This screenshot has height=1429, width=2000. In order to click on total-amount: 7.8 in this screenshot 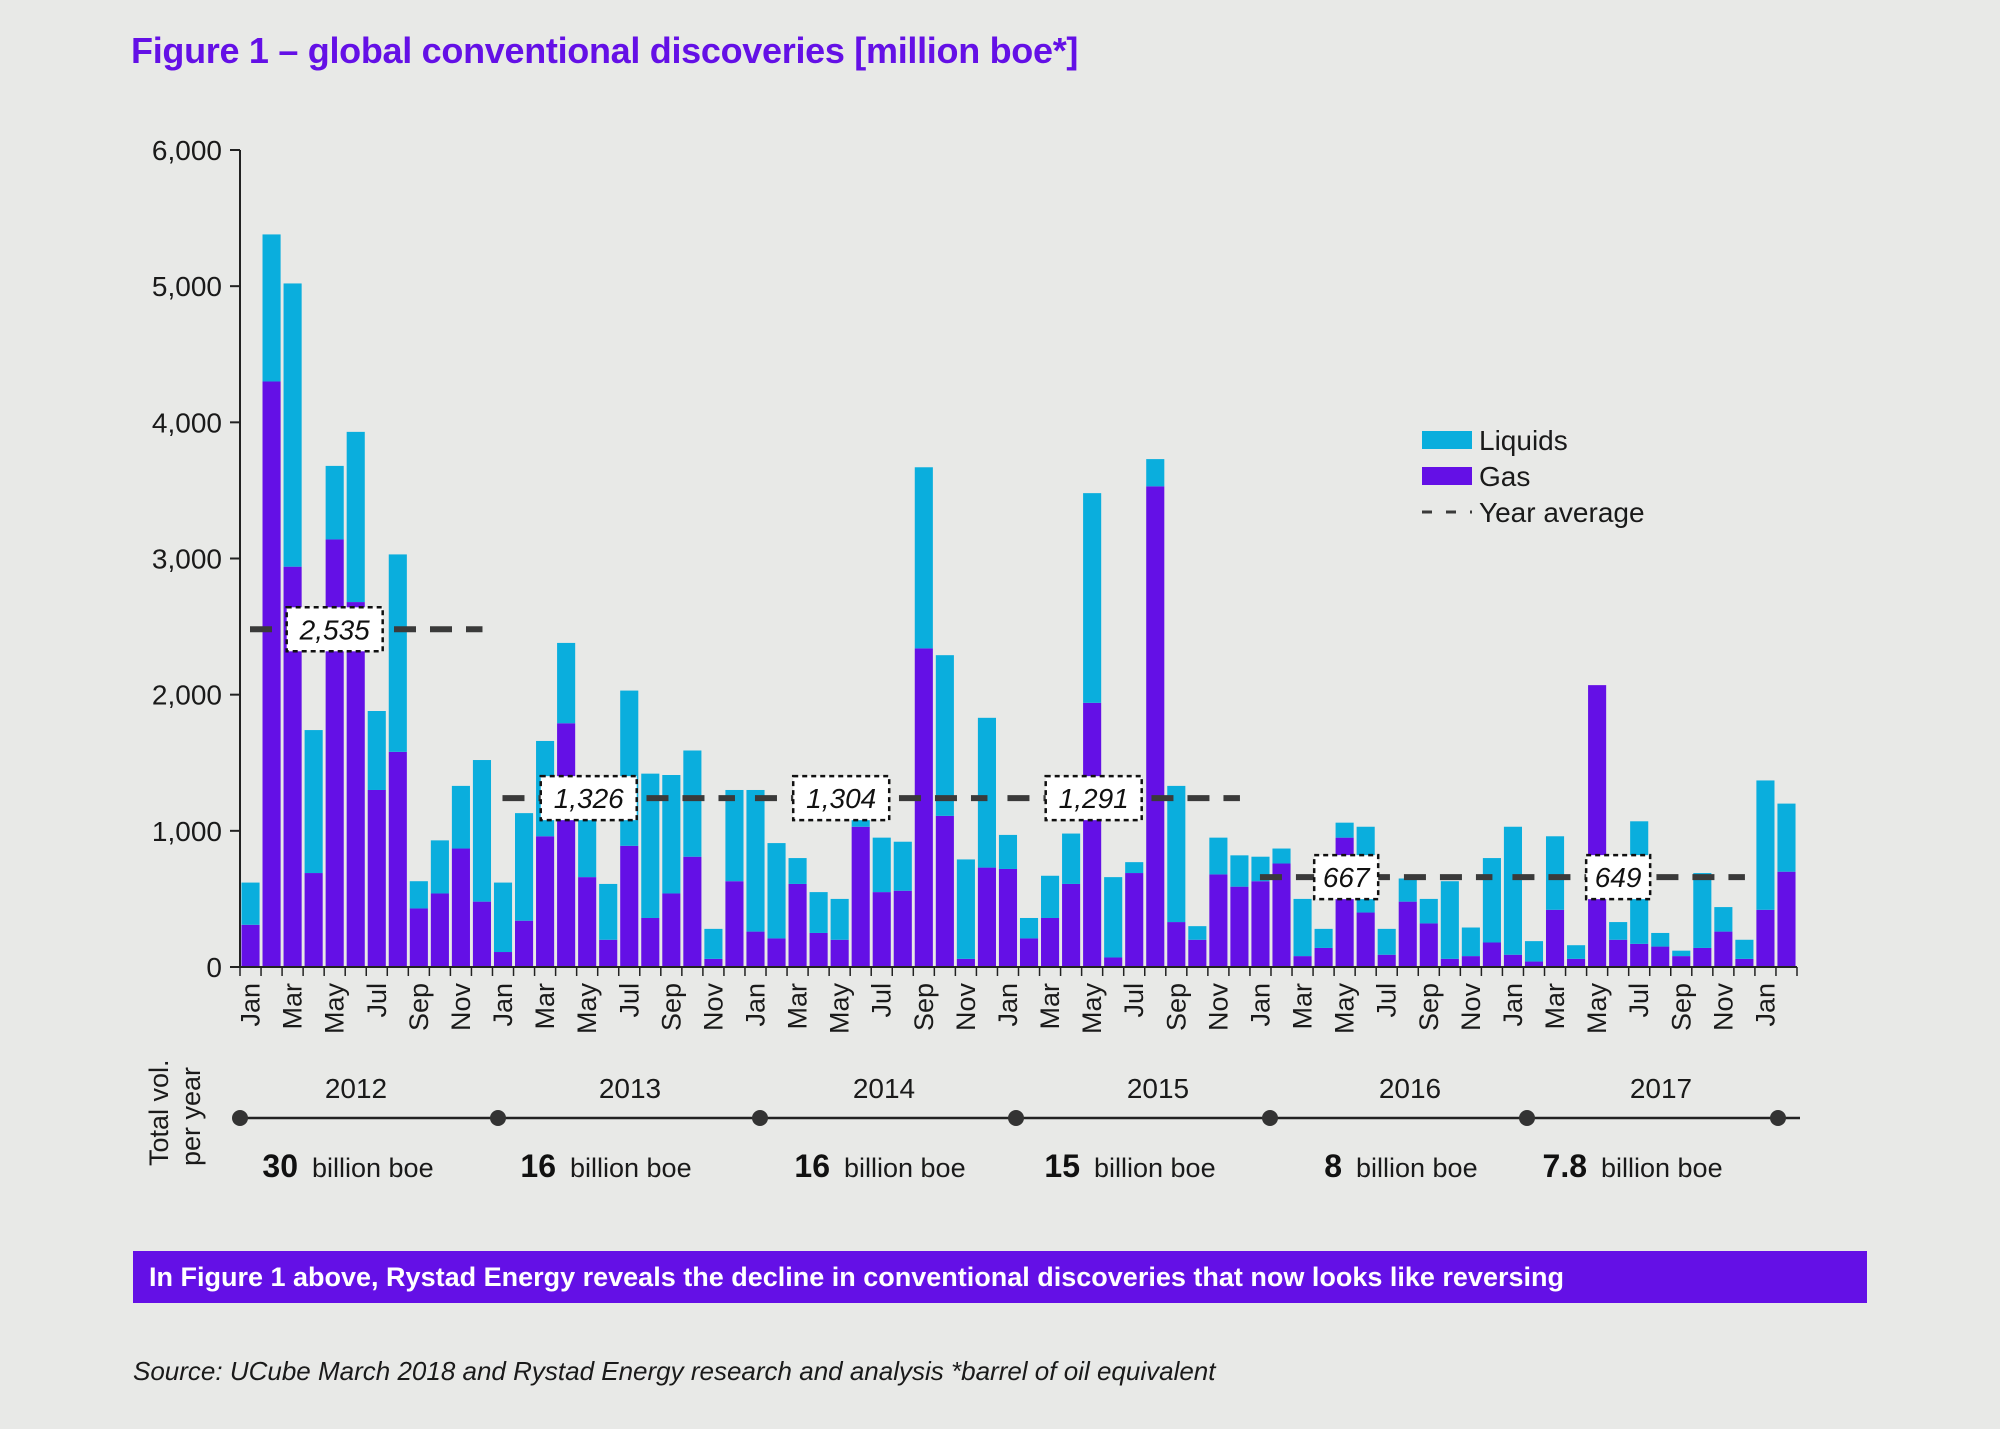, I will do `click(1565, 1166)`.